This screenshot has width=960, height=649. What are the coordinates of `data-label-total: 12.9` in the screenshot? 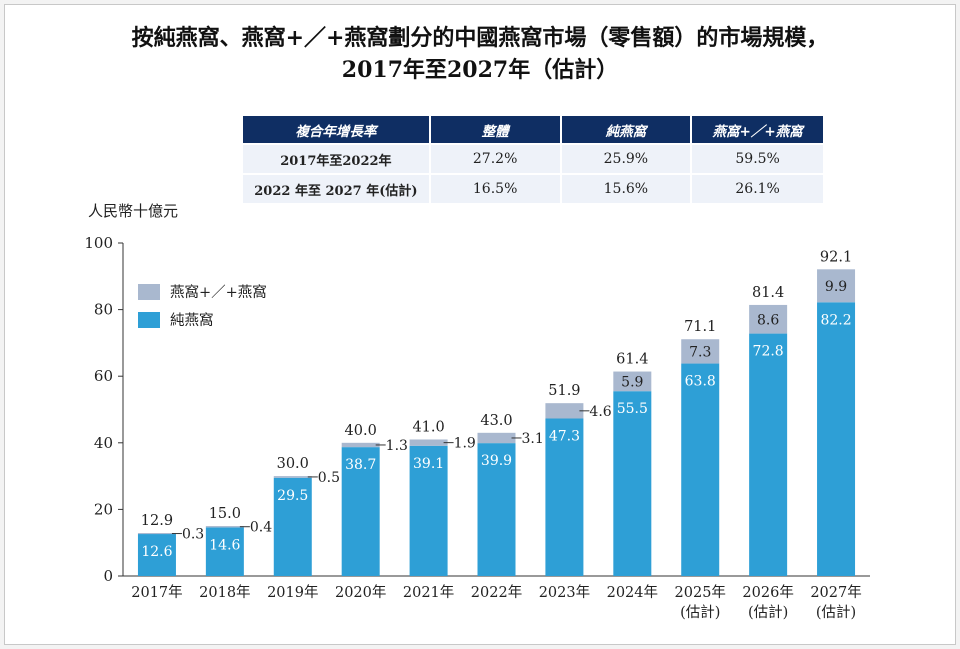 It's located at (157, 521).